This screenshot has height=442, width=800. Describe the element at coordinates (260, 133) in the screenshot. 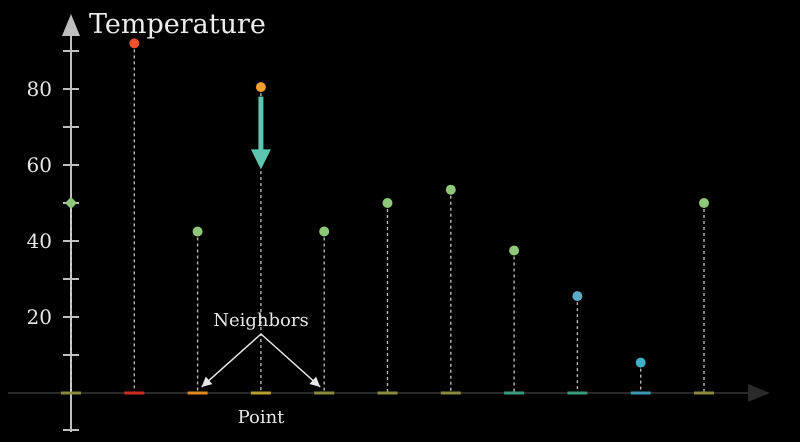

I see `down-arrow` at that location.